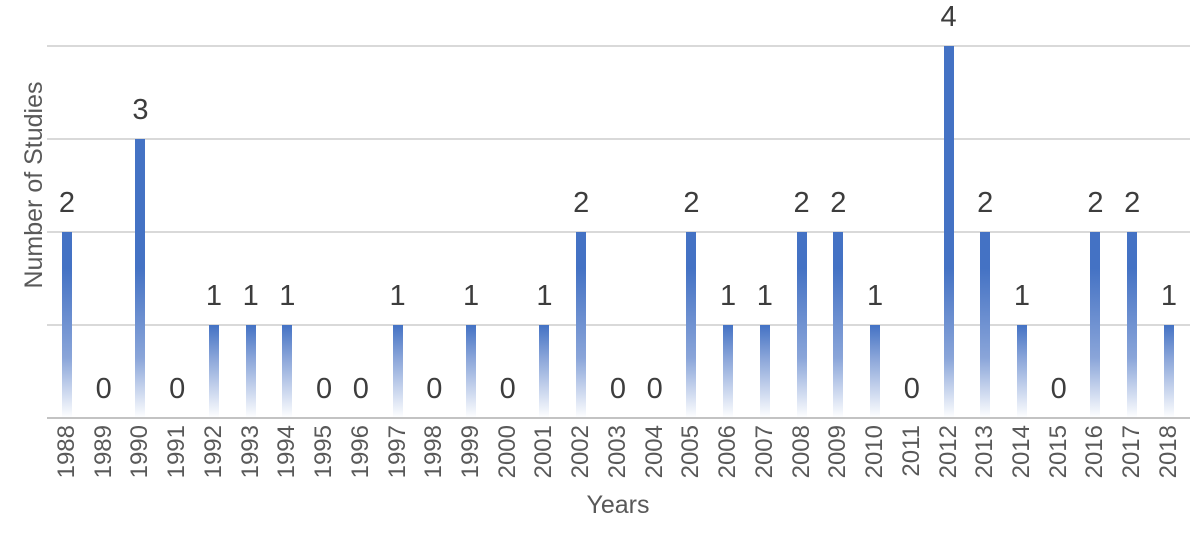 Image resolution: width=1200 pixels, height=533 pixels. I want to click on x-tick-label-2006: 2006, so click(728, 452).